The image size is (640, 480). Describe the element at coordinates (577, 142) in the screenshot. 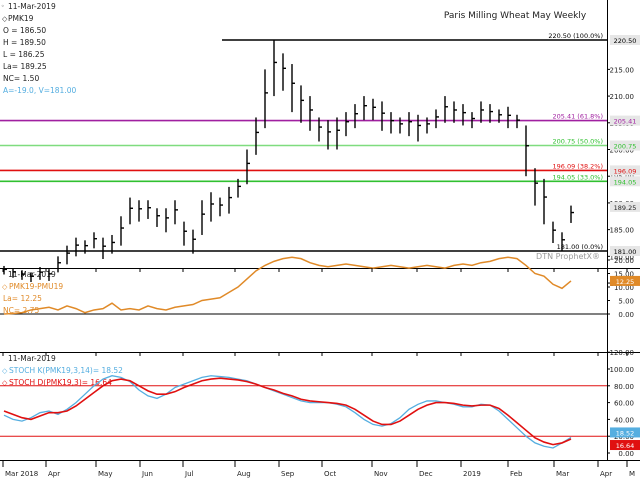

I see `fib-label: 200.75 (50.0%)` at that location.